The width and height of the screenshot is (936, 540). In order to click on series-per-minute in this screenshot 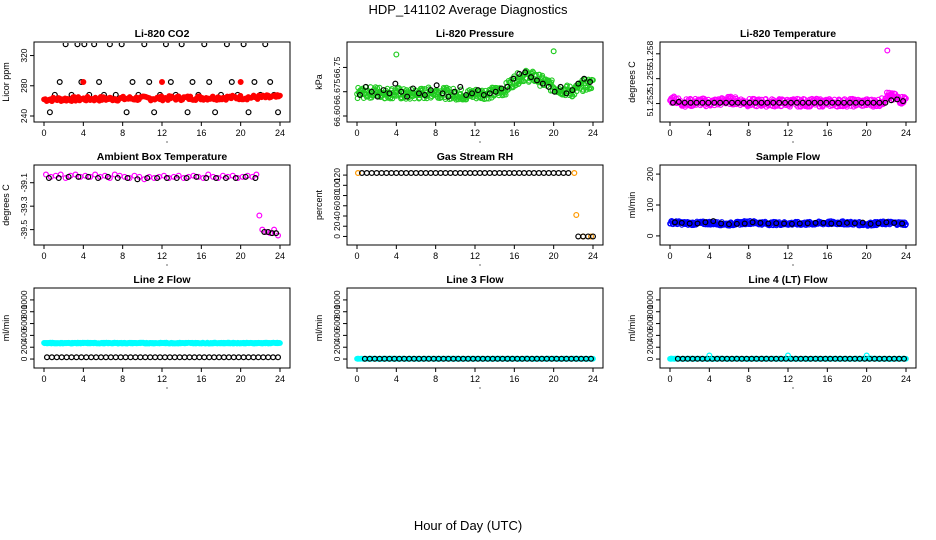, I will do `click(164, 79)`.